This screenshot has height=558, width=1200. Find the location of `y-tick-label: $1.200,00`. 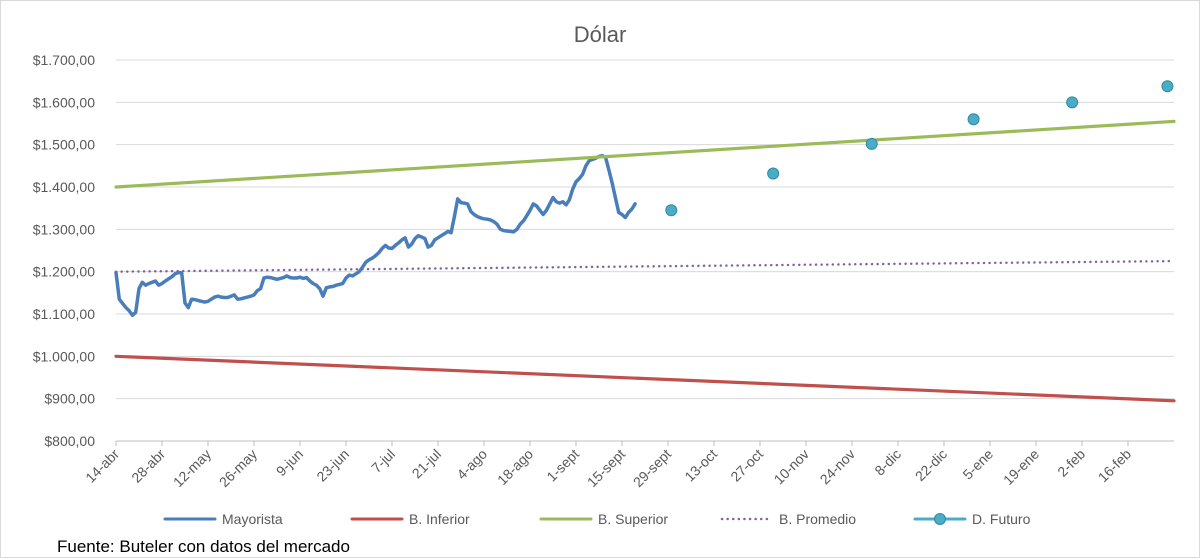

y-tick-label: $1.200,00 is located at coordinates (64, 272).